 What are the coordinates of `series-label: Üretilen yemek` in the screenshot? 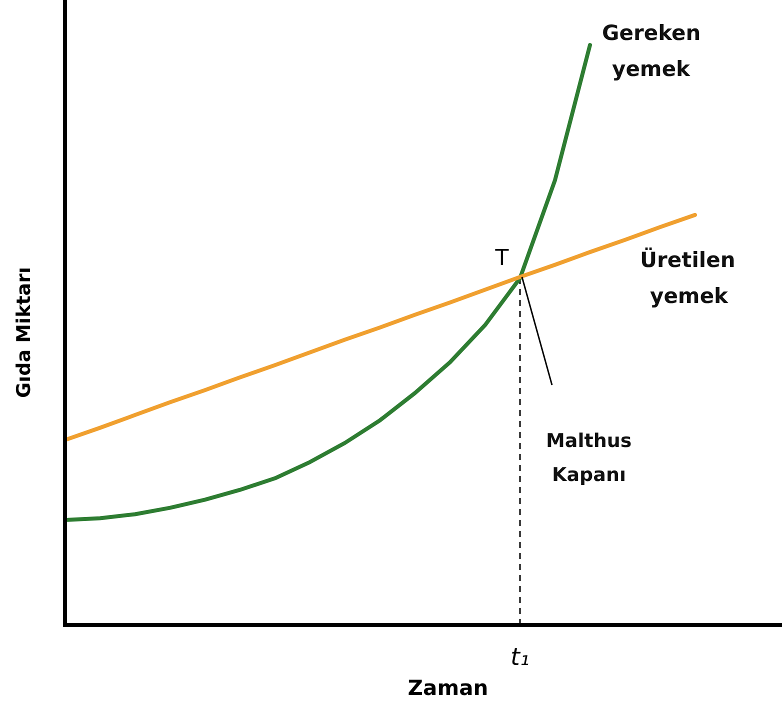 It's located at (688, 277).